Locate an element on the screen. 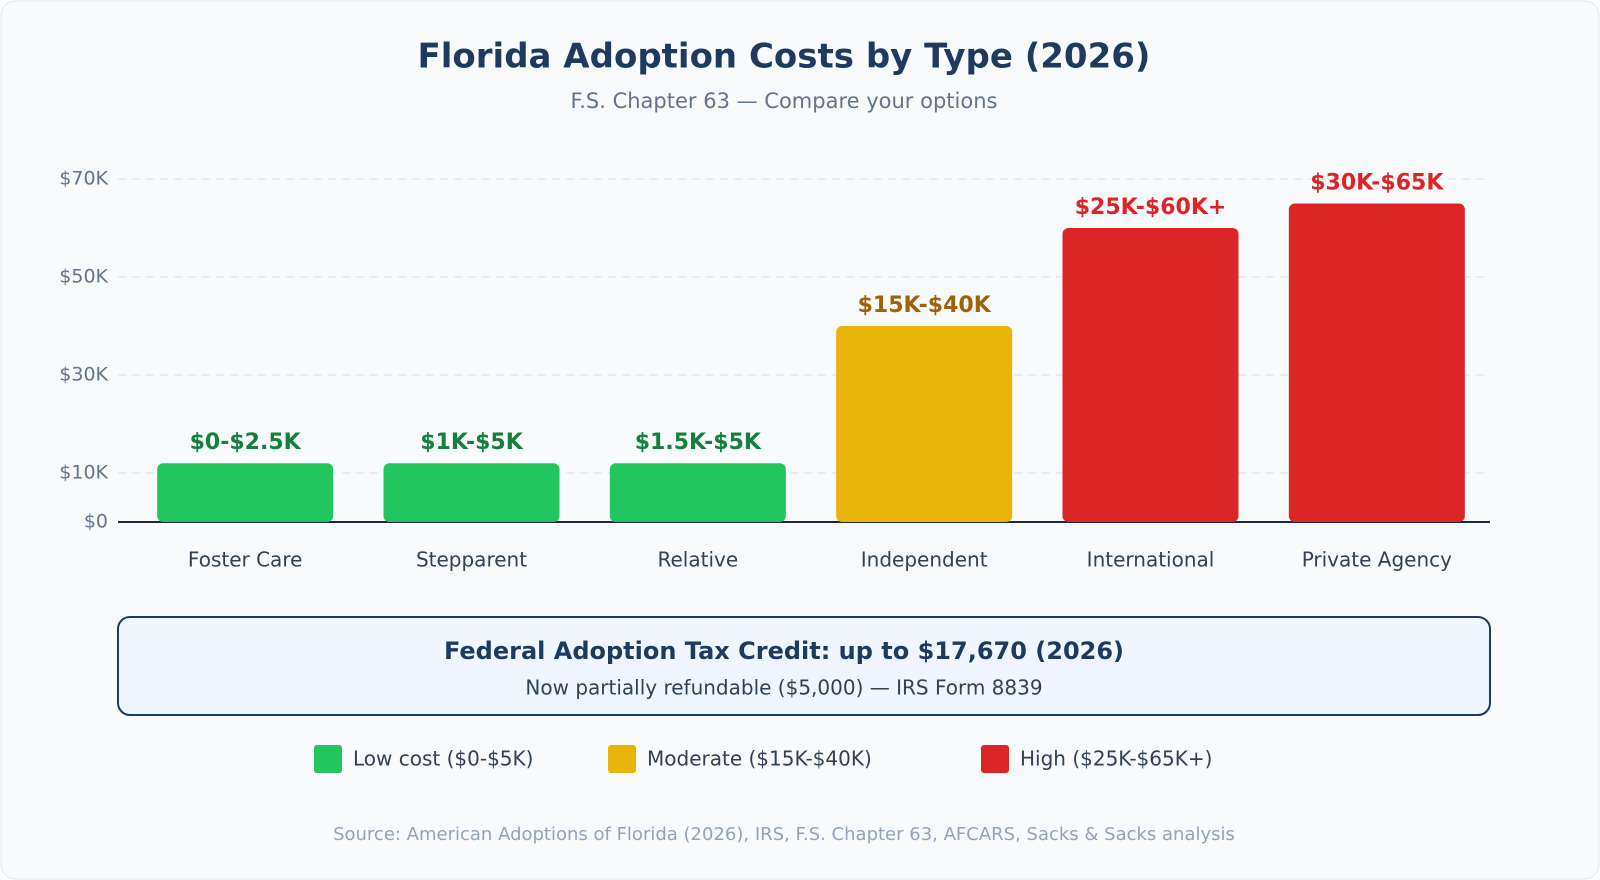  bar-label: $25K-$60K+ is located at coordinates (1151, 207).